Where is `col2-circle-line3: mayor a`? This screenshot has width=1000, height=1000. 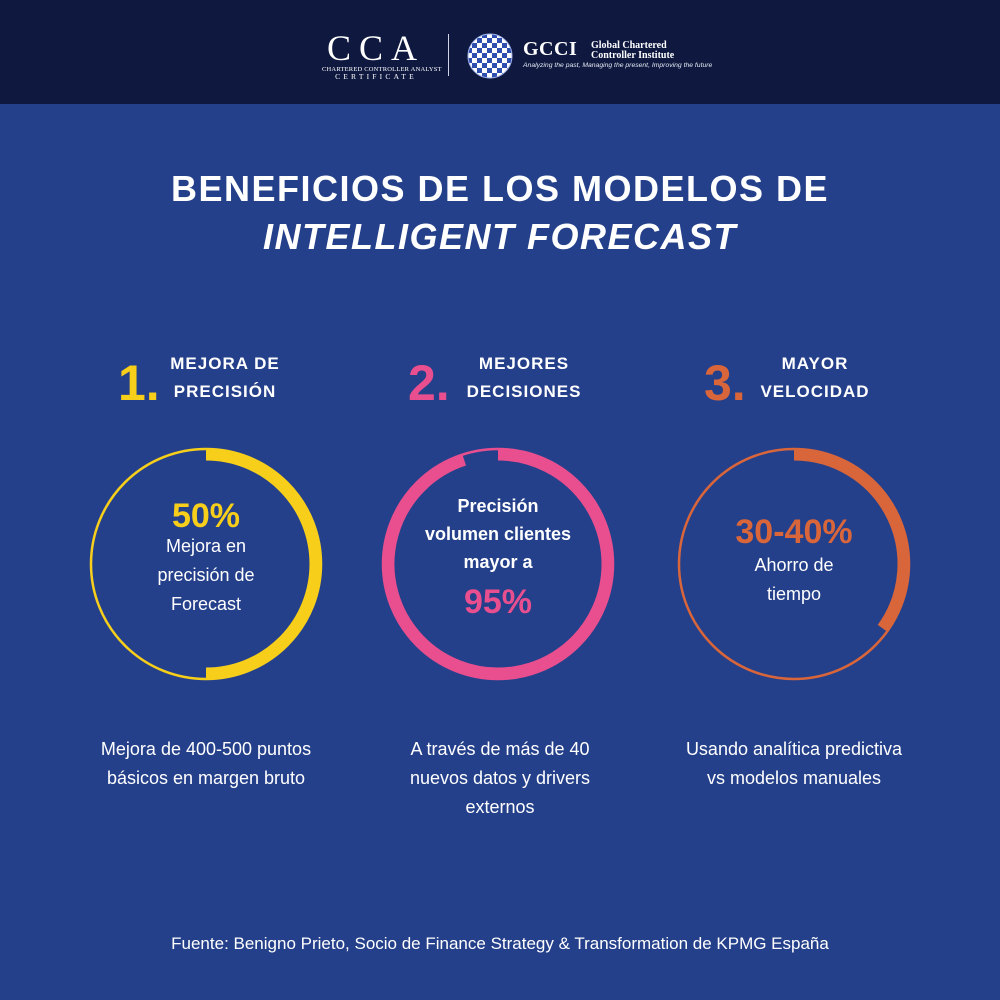 col2-circle-line3: mayor a is located at coordinates (498, 562).